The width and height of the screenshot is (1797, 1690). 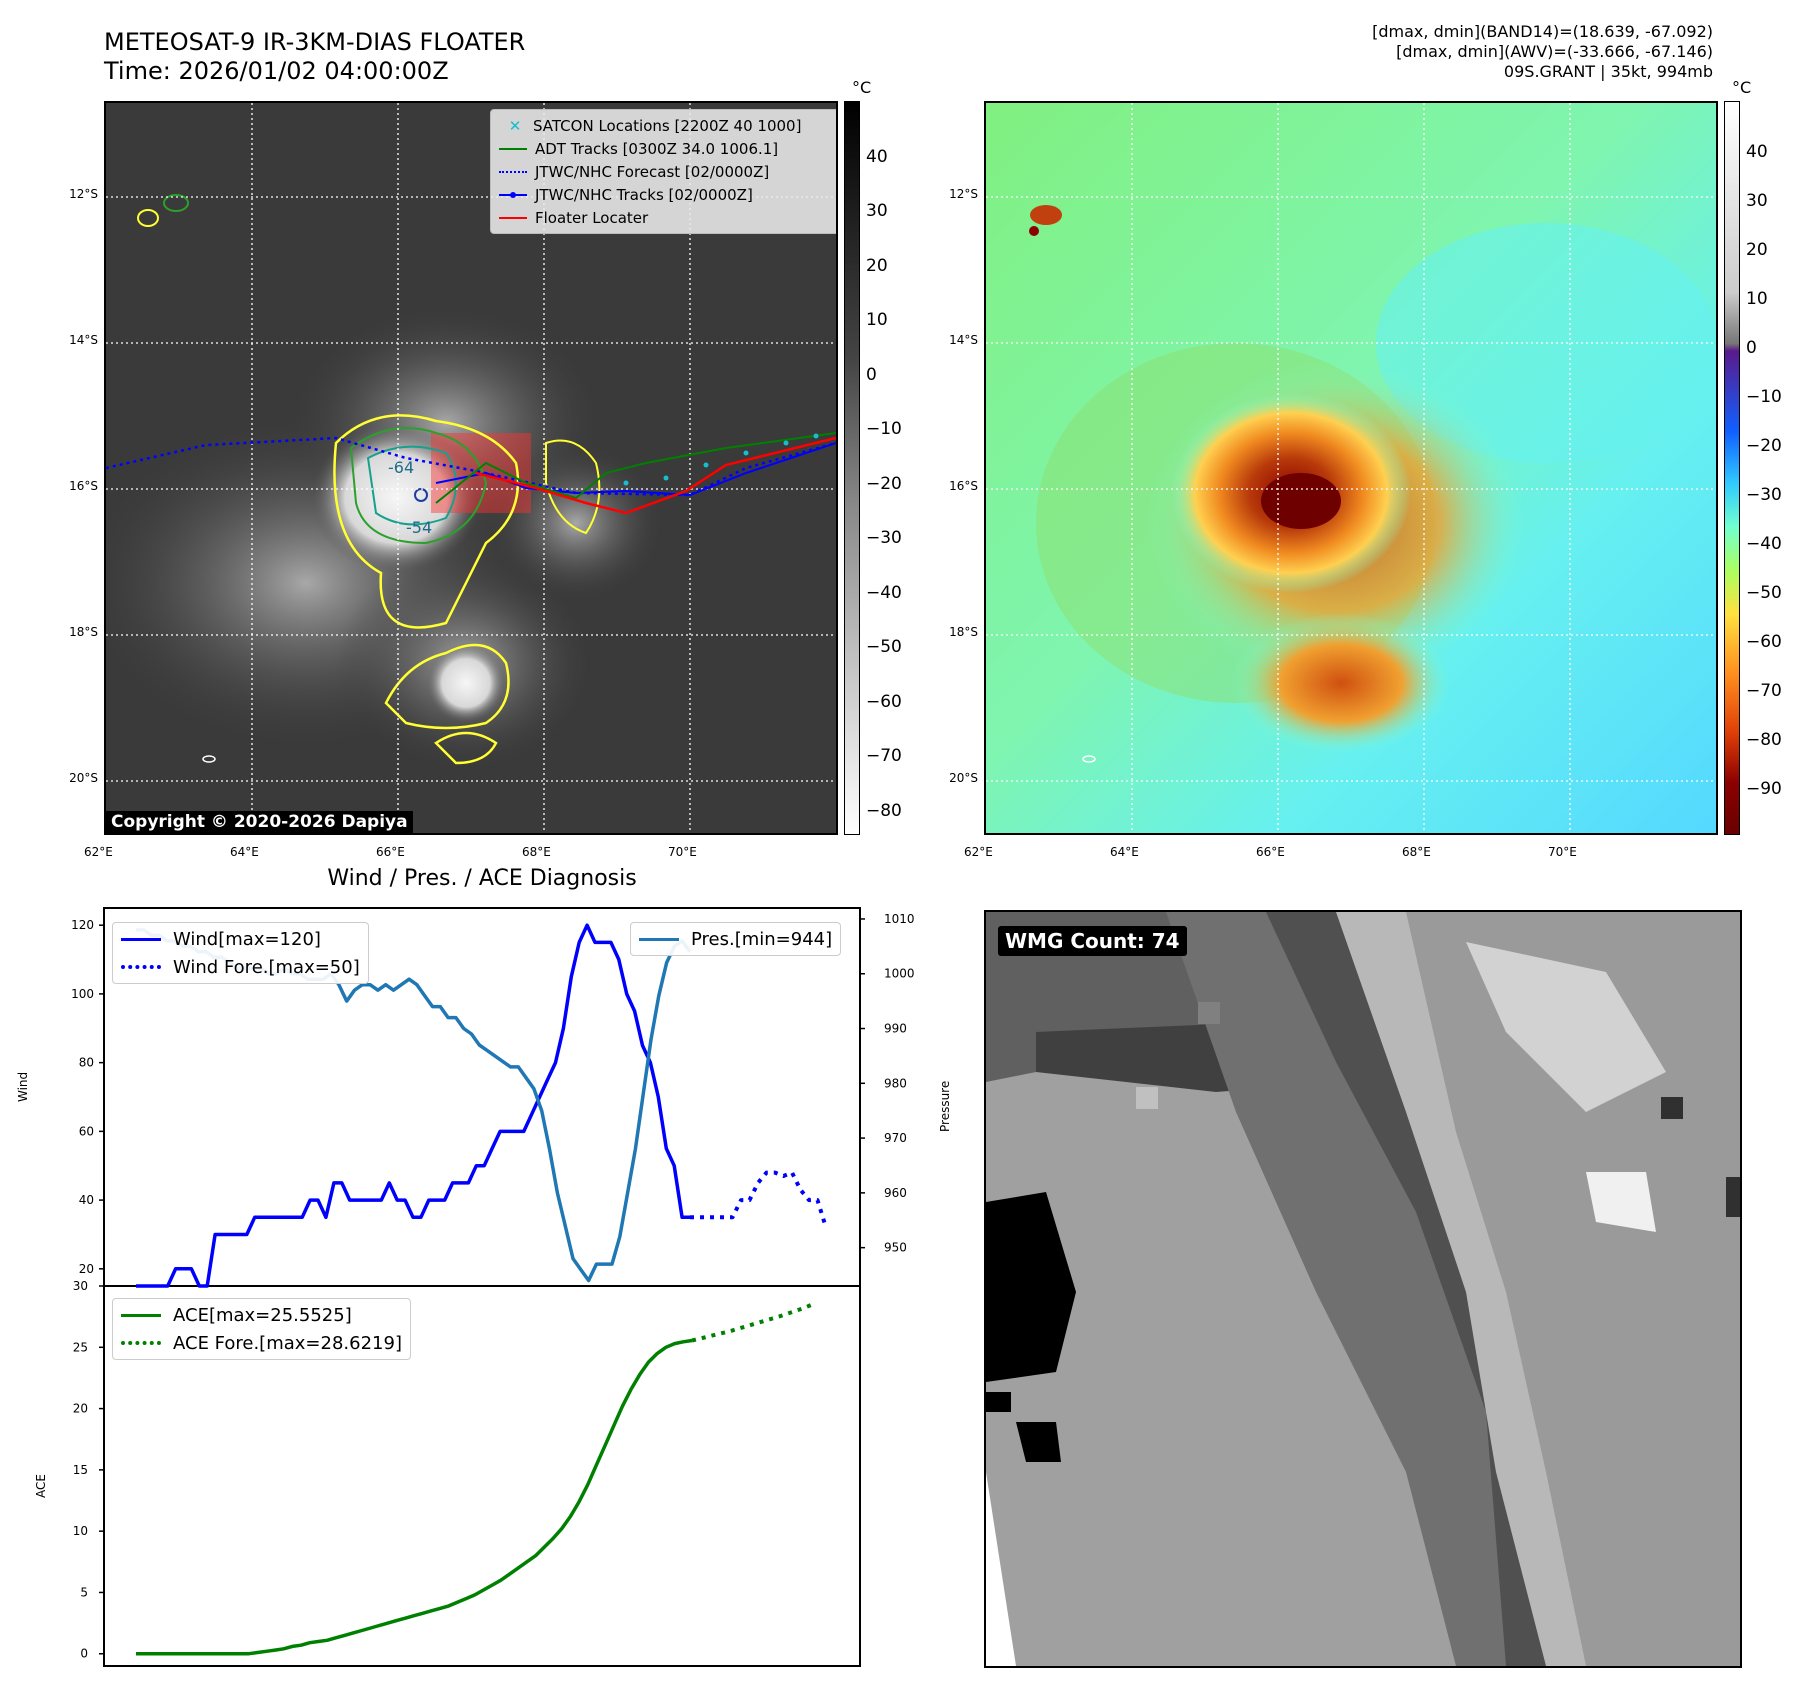 I want to click on wind-tick-label: 80, so click(x=86, y=1063).